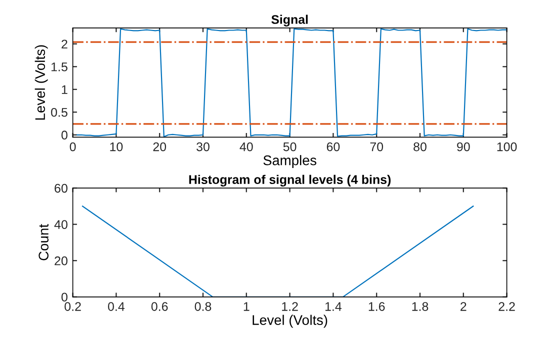 The width and height of the screenshot is (560, 337). I want to click on x-tick-label: 40, so click(246, 147).